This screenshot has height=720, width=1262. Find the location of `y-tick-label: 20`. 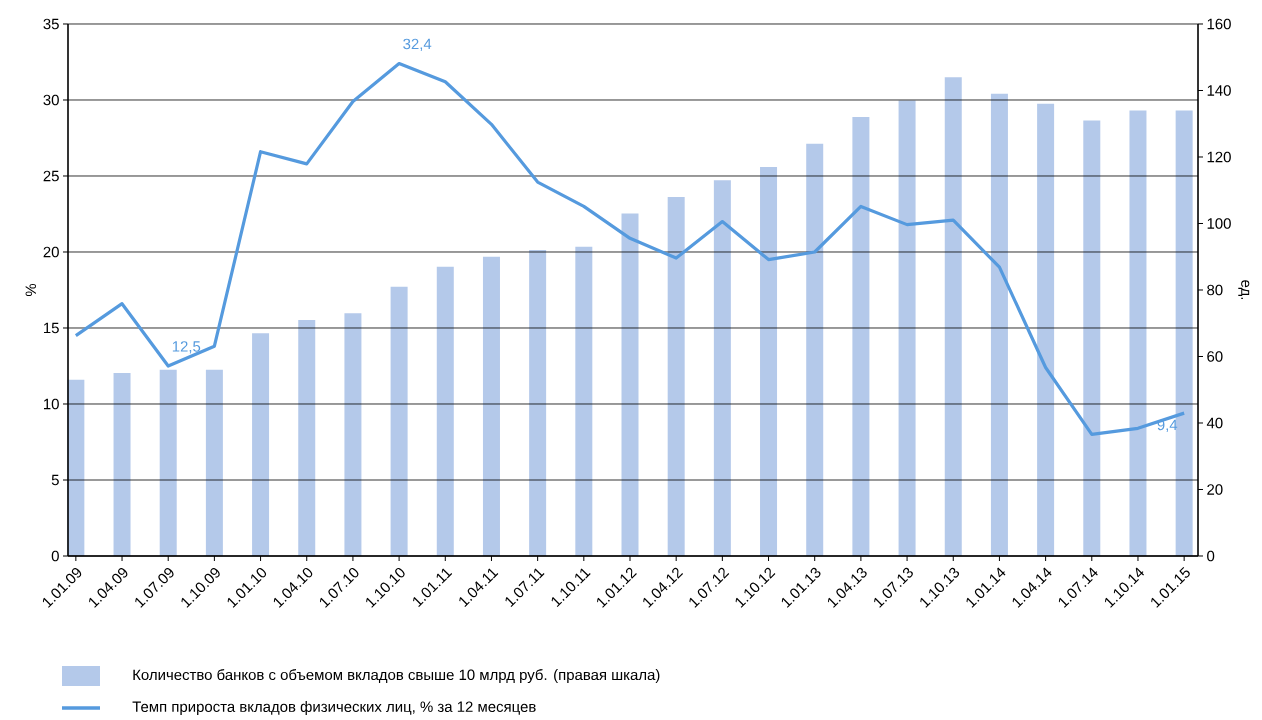

y-tick-label: 20 is located at coordinates (51, 252).